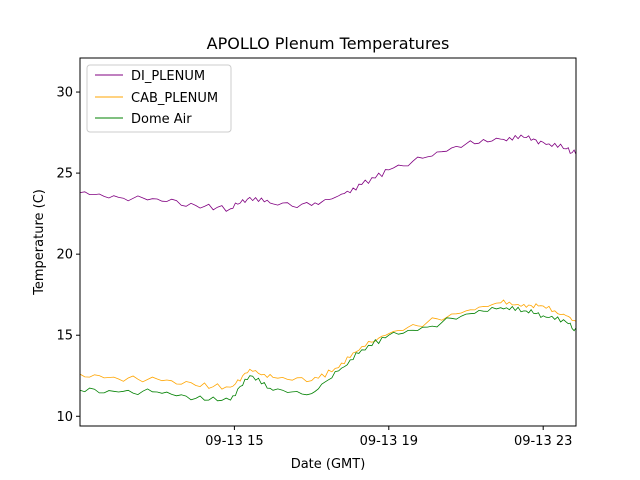 This screenshot has width=640, height=480. Describe the element at coordinates (328, 43) in the screenshot. I see `chart-title: APOLLO Plenum Temperatures` at that location.